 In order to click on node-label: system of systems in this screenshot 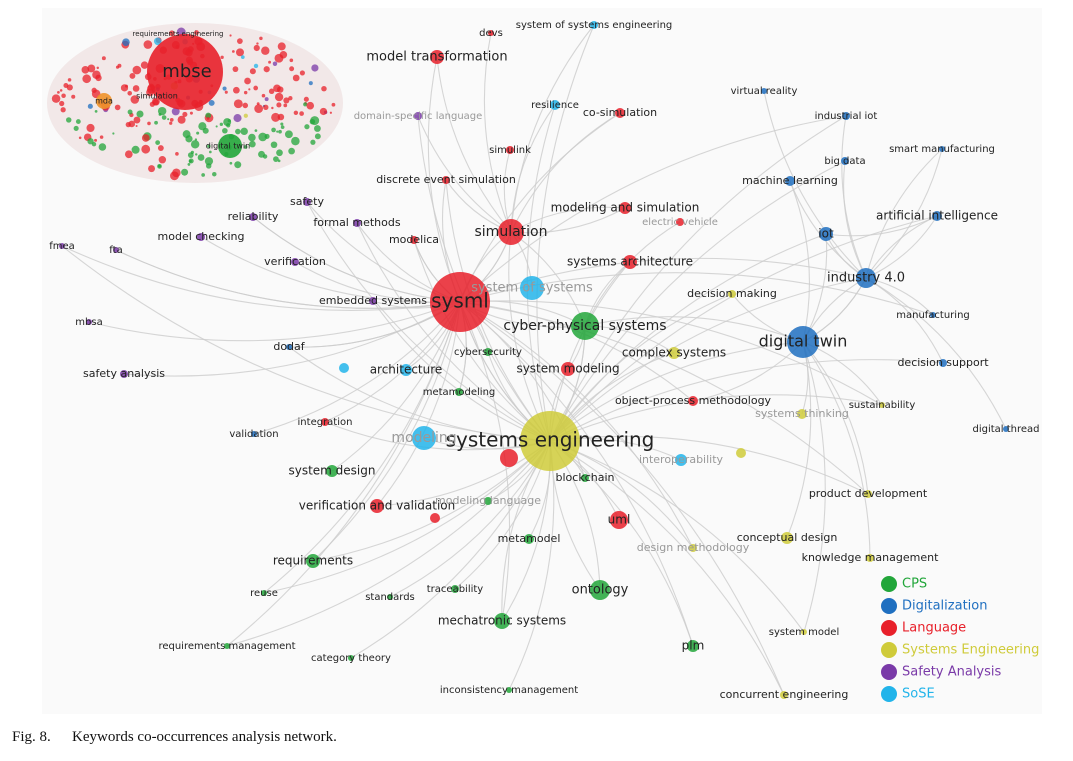, I will do `click(532, 288)`.